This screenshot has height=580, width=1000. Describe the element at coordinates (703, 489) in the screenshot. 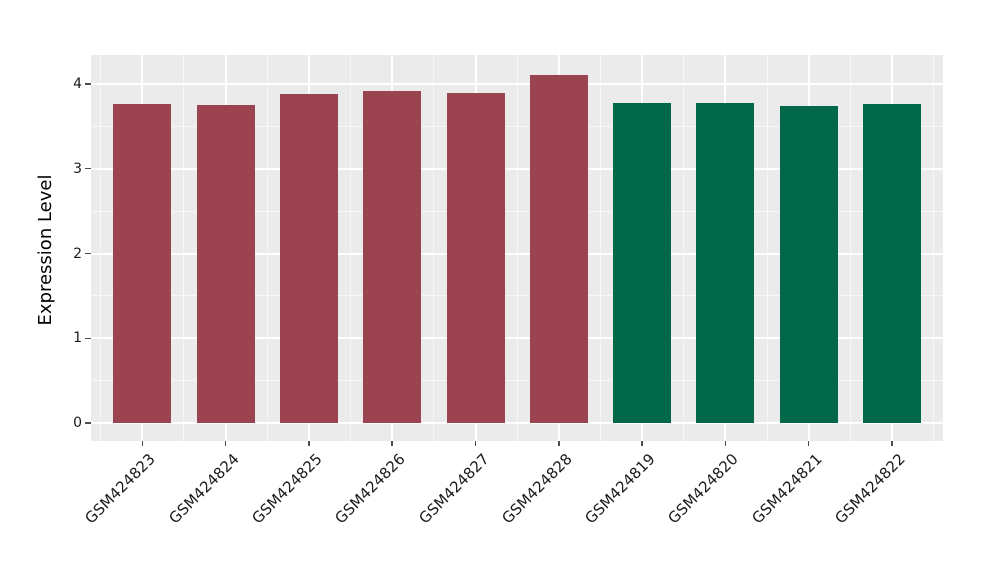

I see `x-tick-label: GSM424820` at that location.